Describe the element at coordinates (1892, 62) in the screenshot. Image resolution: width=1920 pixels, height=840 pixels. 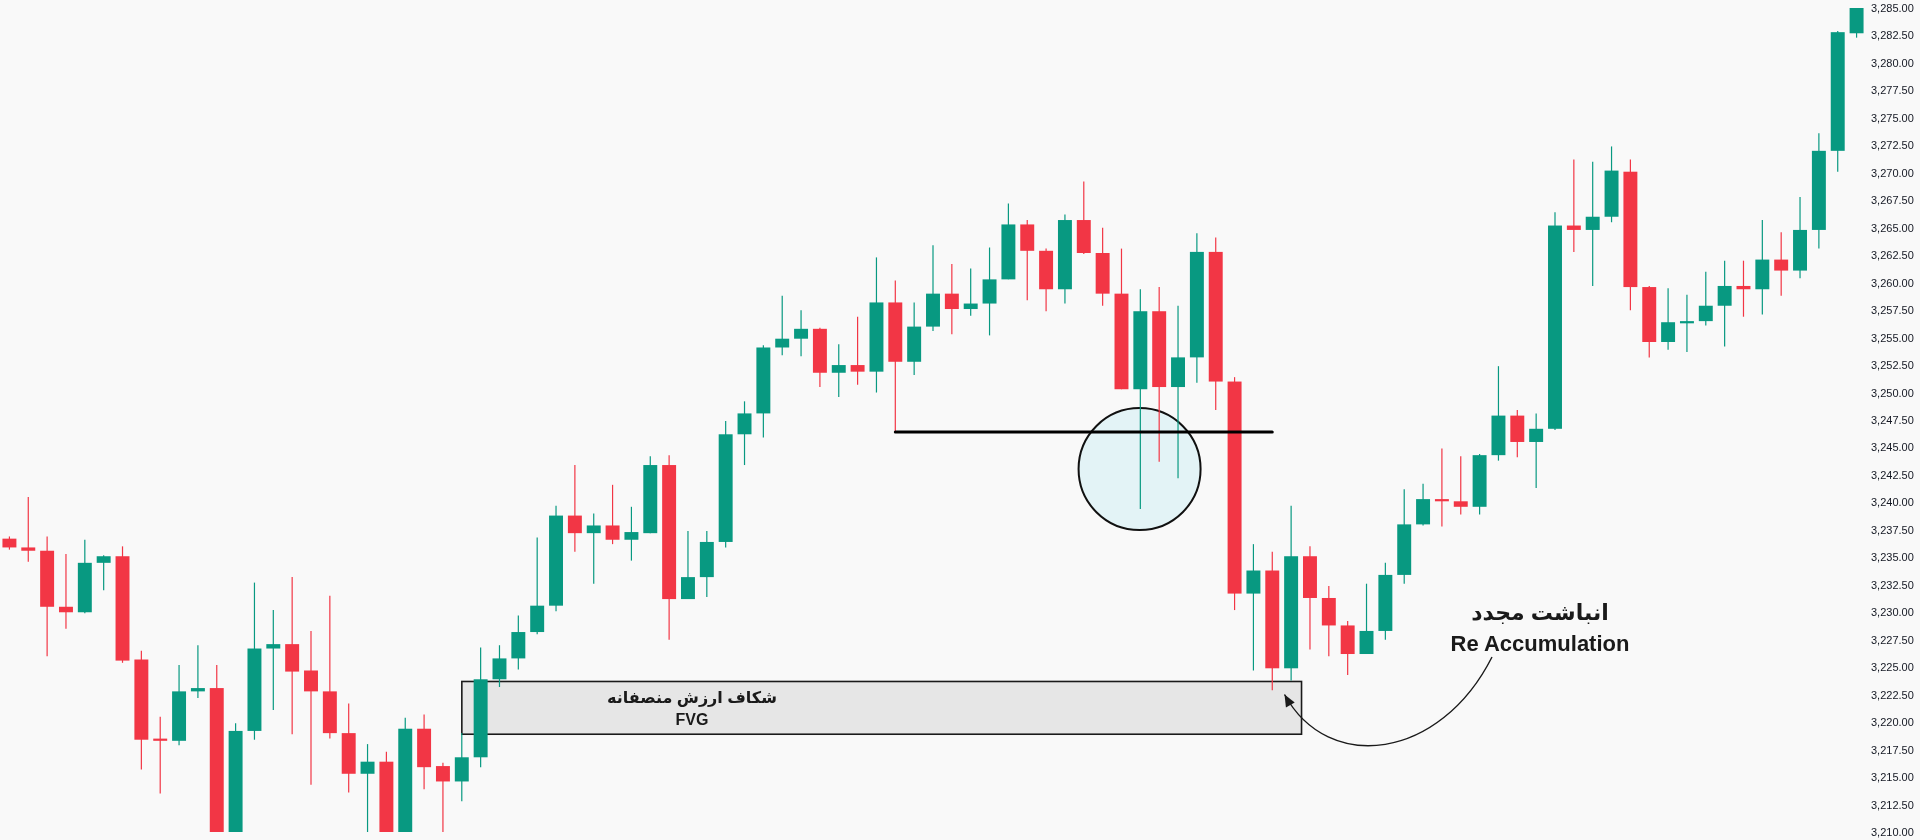
I see `y-tick-label: 3,280.00` at that location.